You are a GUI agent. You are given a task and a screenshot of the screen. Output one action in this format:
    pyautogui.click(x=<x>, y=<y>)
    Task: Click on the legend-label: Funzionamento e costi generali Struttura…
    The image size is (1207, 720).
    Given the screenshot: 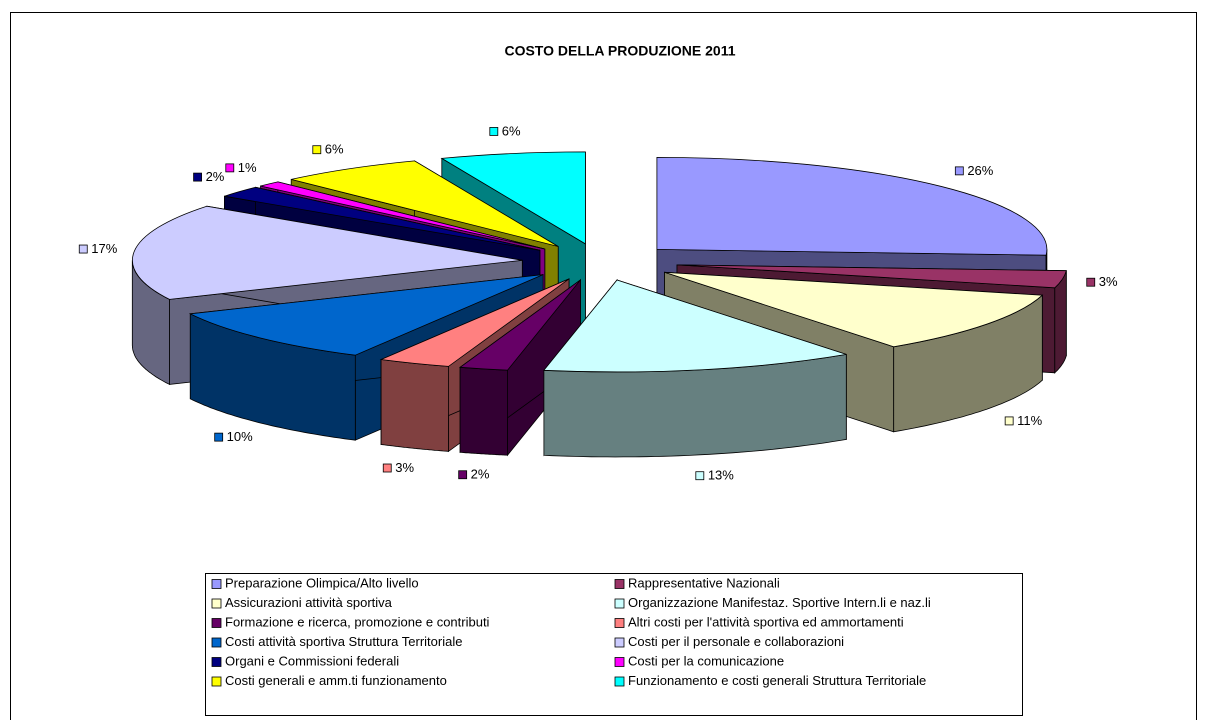 What is the action you would take?
    pyautogui.click(x=777, y=680)
    